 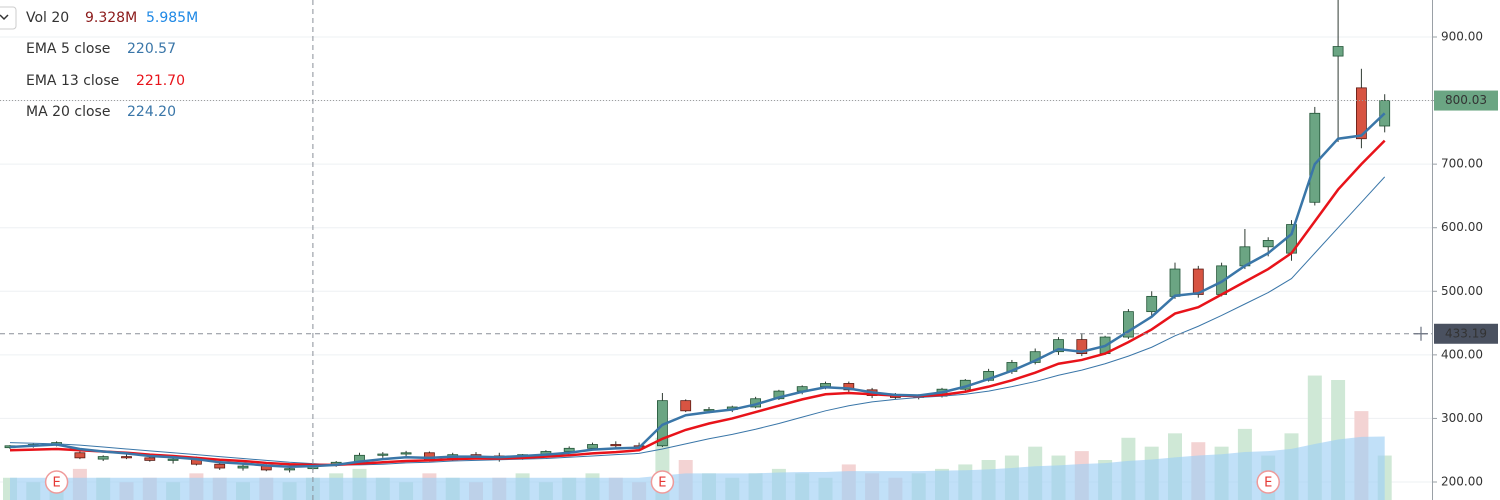 I want to click on legend-ema5-name: EMA 5 close, so click(x=68, y=49).